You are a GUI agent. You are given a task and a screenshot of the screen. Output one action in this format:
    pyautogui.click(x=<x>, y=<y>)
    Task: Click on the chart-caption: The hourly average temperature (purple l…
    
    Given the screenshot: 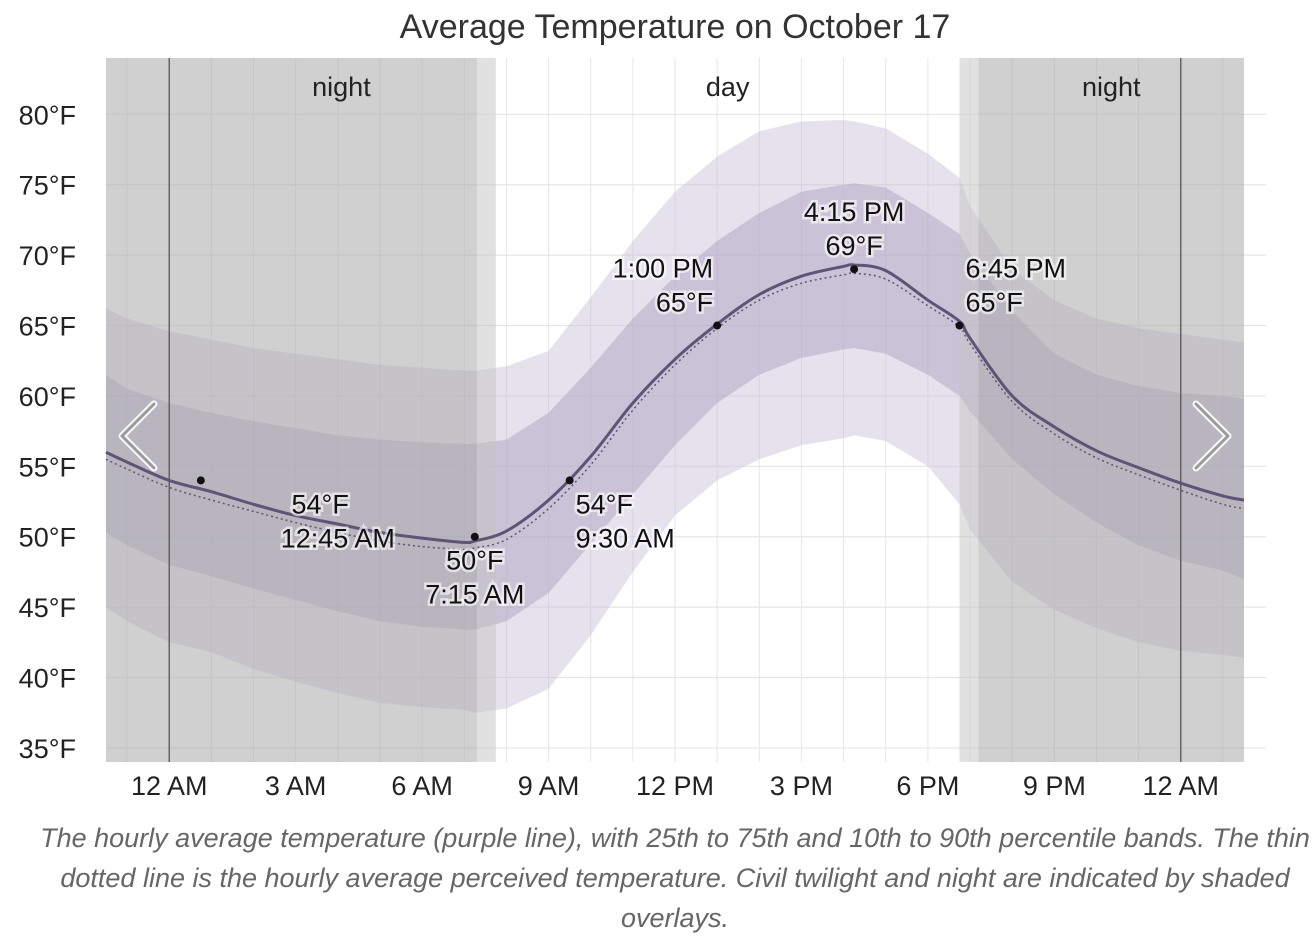 What is the action you would take?
    pyautogui.click(x=675, y=878)
    